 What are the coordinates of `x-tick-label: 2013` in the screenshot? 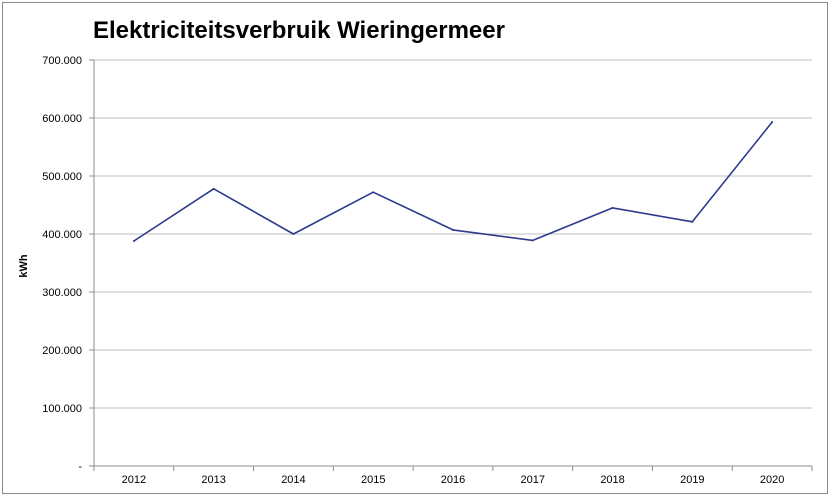 It's located at (213, 480).